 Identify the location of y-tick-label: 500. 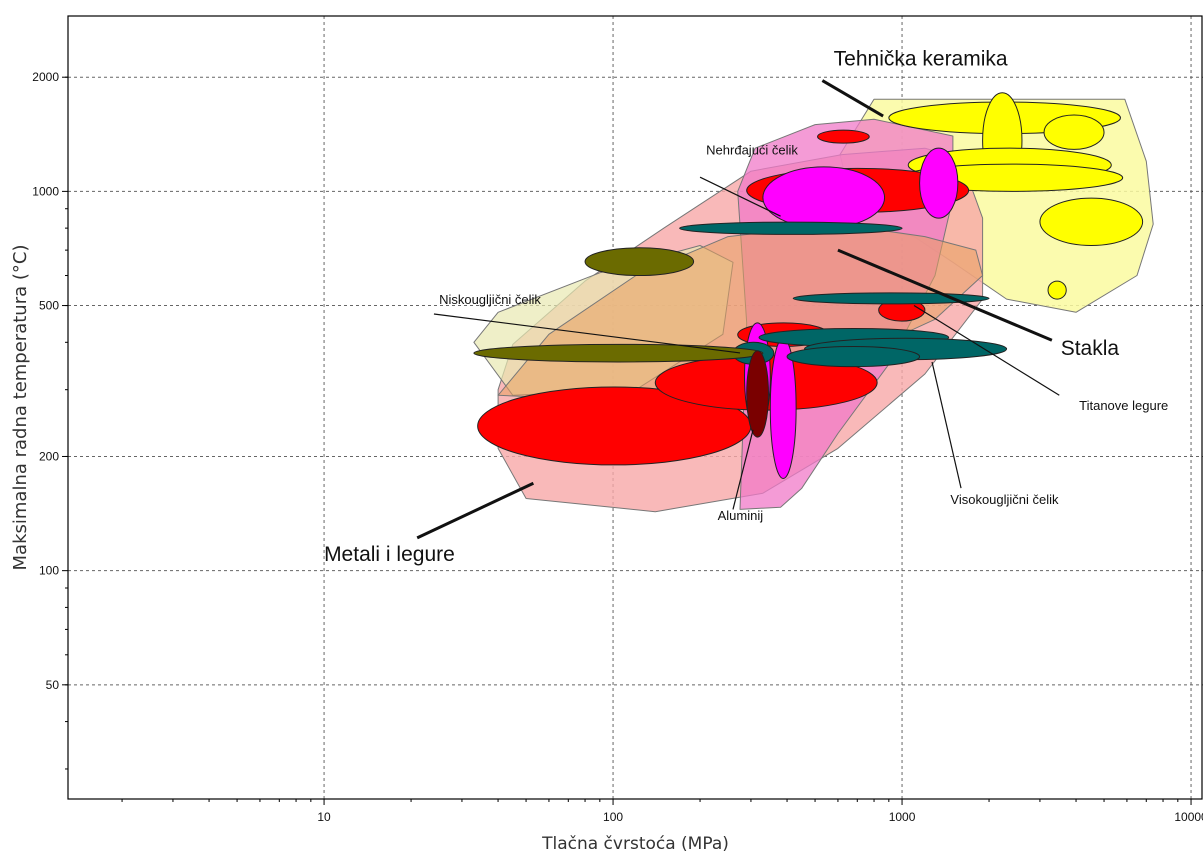
(49, 306).